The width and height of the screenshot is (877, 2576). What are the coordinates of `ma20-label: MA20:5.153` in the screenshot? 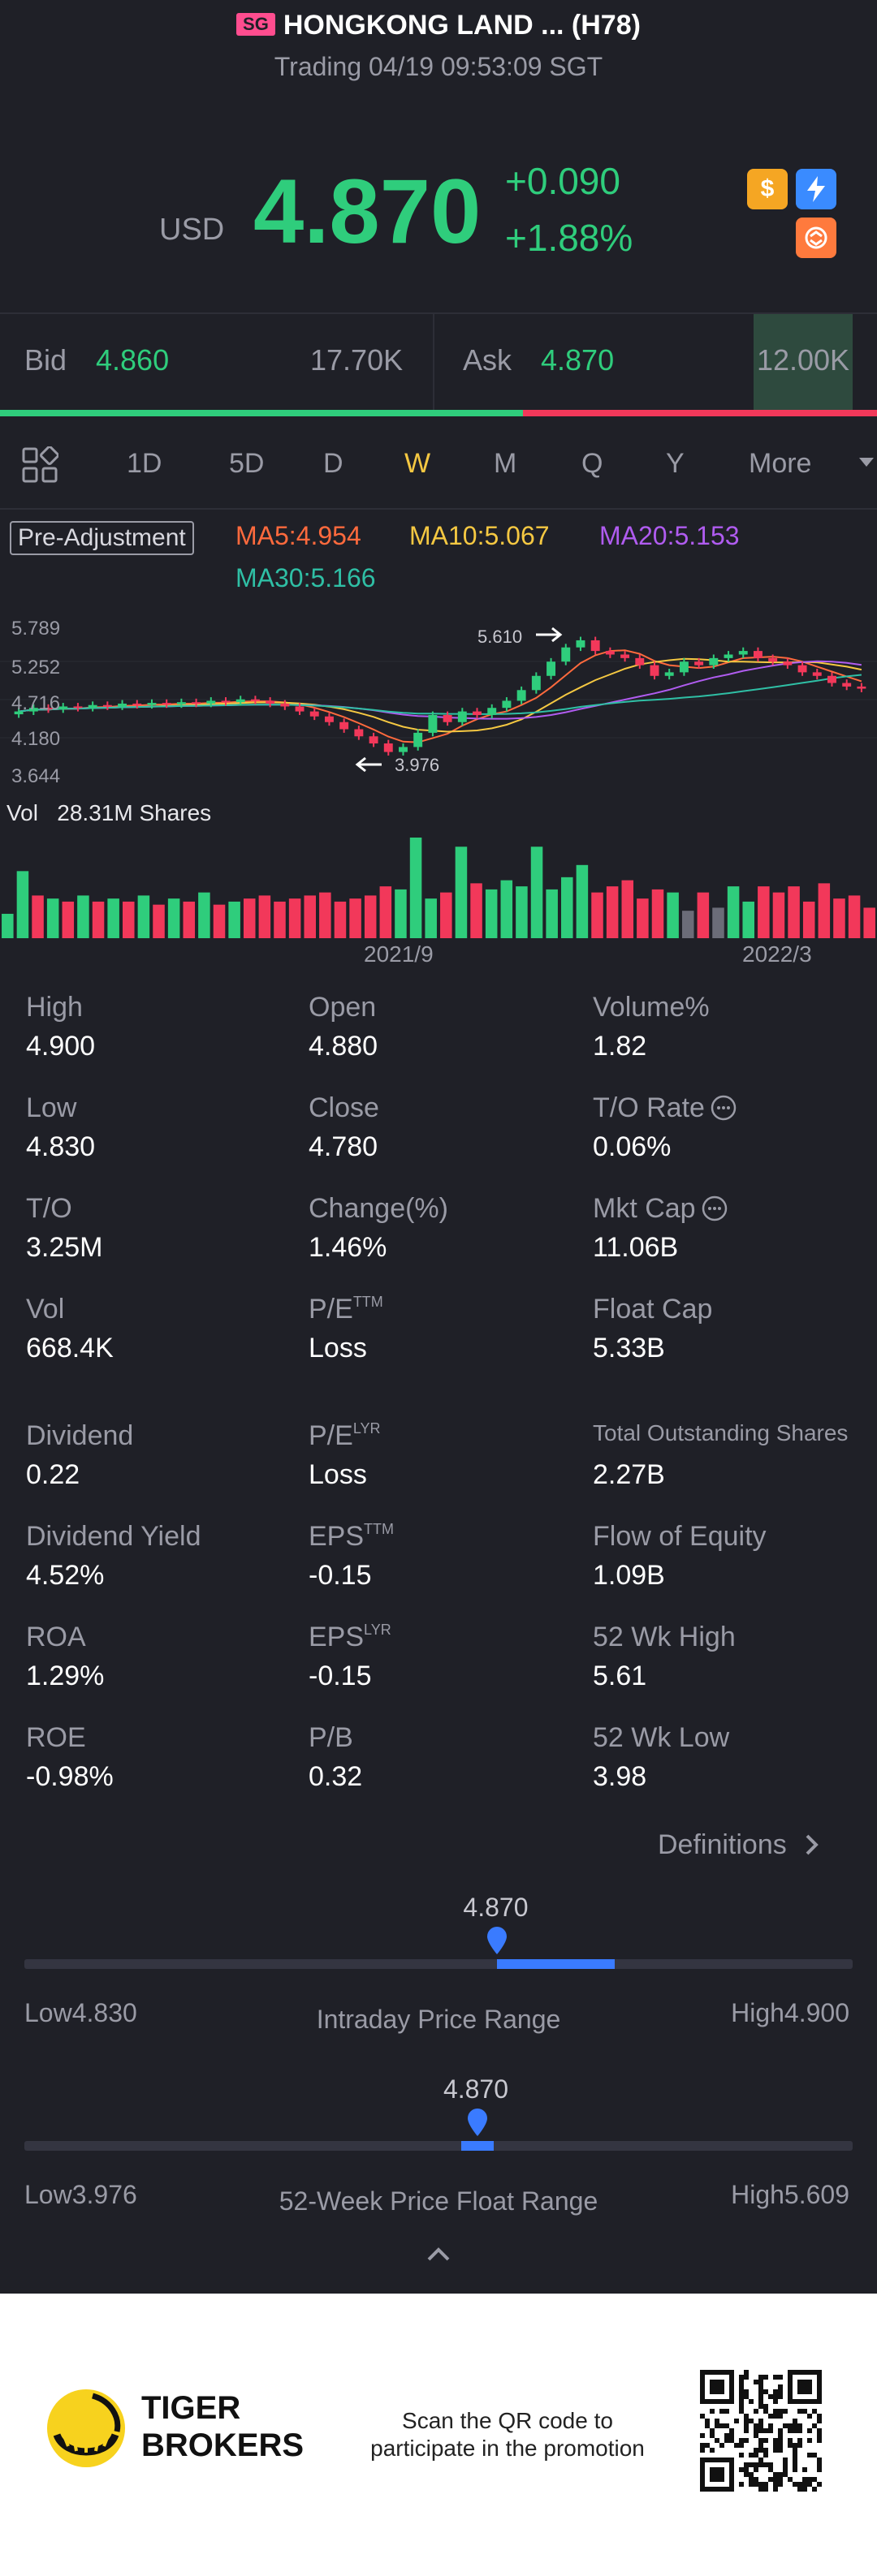 It's located at (669, 535).